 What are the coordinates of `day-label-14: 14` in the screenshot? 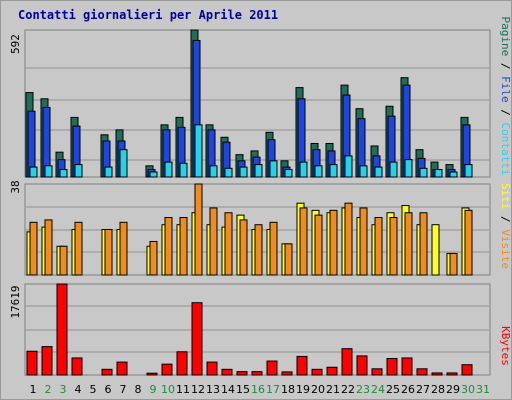 It's located at (228, 389).